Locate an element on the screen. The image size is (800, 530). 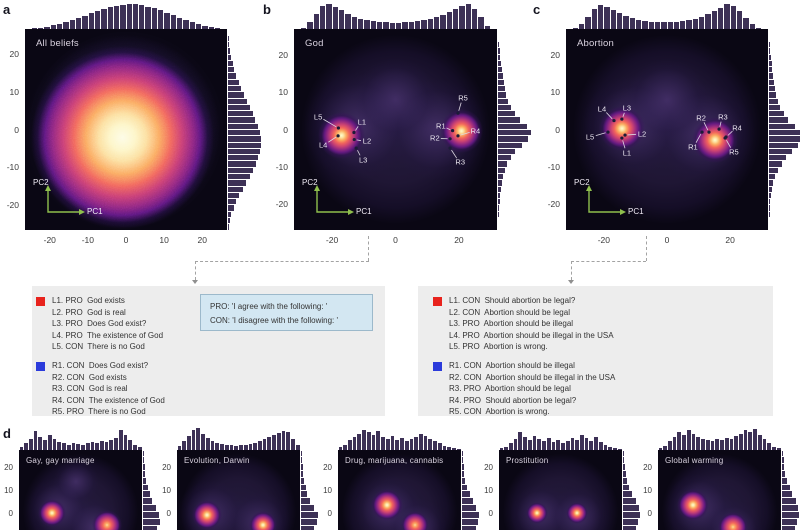
x-tick-label: -10 is located at coordinates (88, 240).